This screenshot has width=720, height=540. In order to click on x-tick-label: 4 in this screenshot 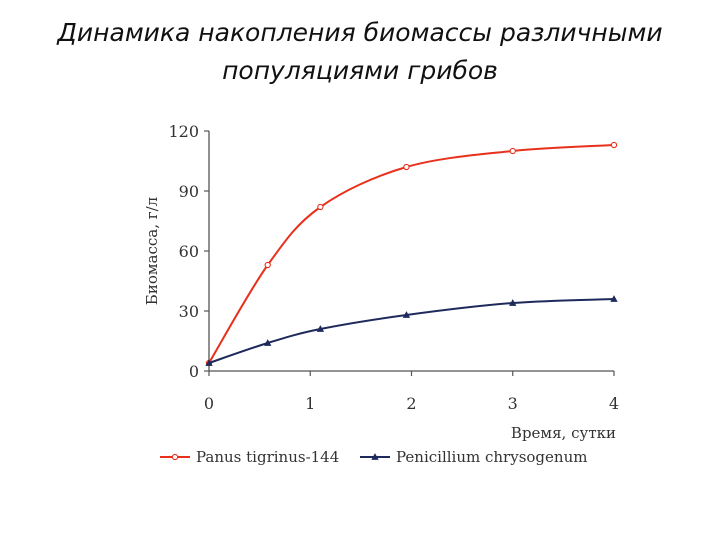, I will do `click(614, 403)`.